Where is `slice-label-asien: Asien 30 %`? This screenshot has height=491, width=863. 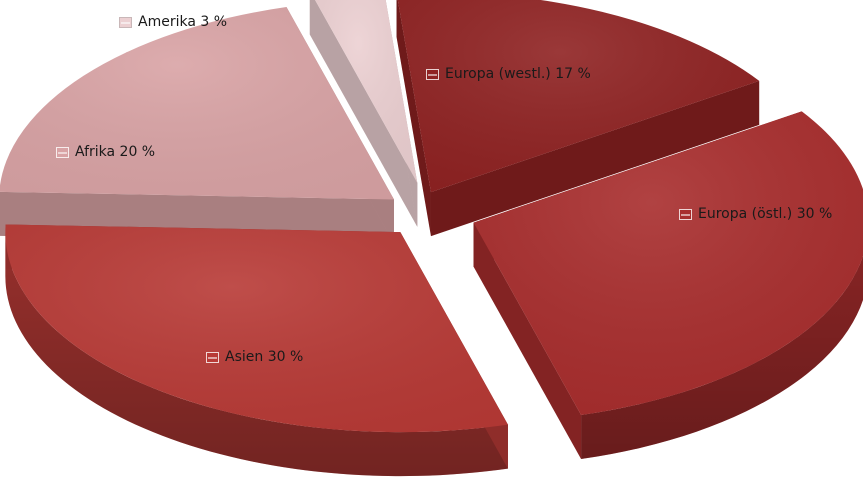 slice-label-asien: Asien 30 % is located at coordinates (254, 357).